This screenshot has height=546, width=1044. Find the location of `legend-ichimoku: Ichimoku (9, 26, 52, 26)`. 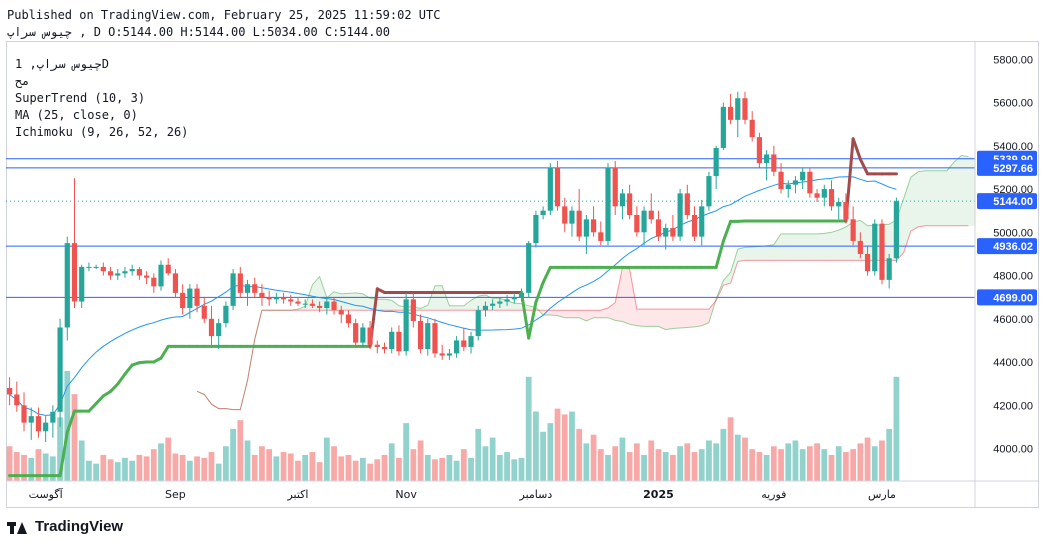

legend-ichimoku: Ichimoku (9, 26, 52, 26) is located at coordinates (102, 132).